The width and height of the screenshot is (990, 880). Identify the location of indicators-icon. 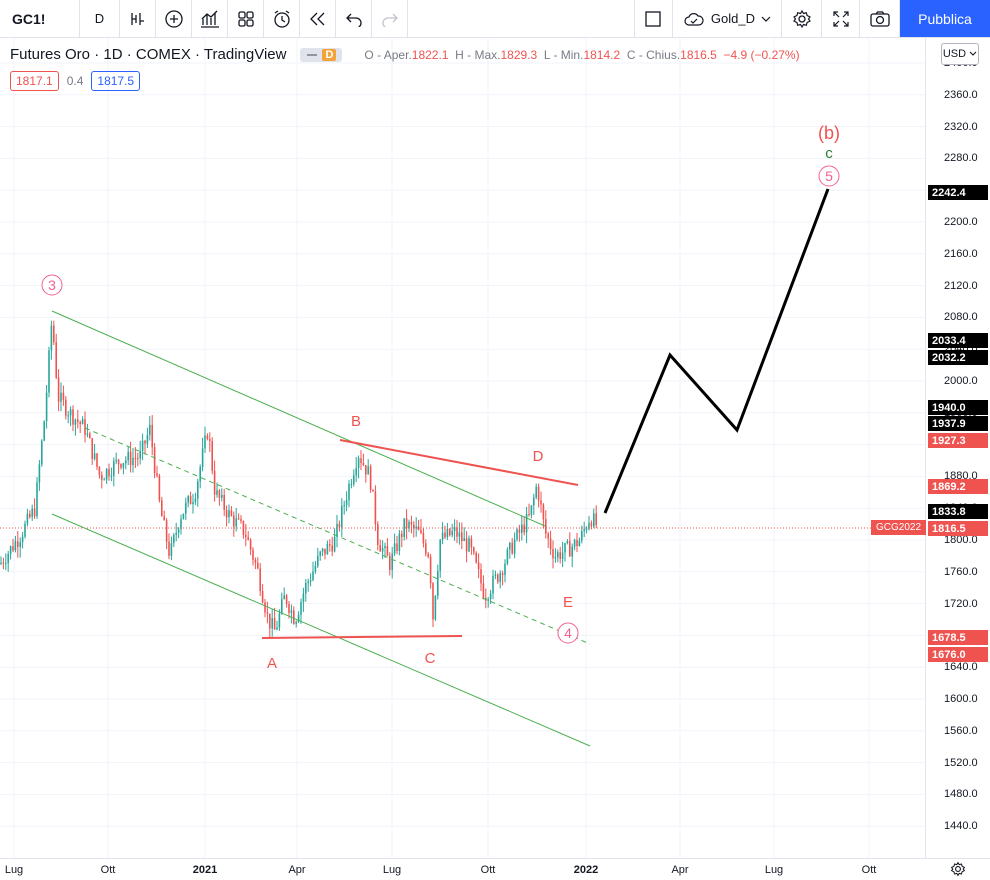
(138, 18).